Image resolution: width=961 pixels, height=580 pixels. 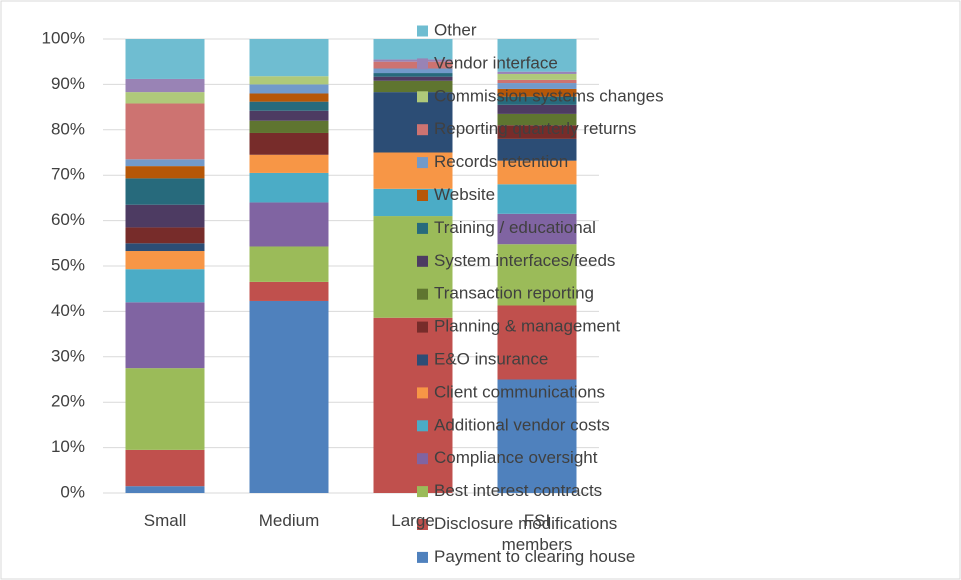 What do you see at coordinates (165, 520) in the screenshot?
I see `x-tick-label: Small` at bounding box center [165, 520].